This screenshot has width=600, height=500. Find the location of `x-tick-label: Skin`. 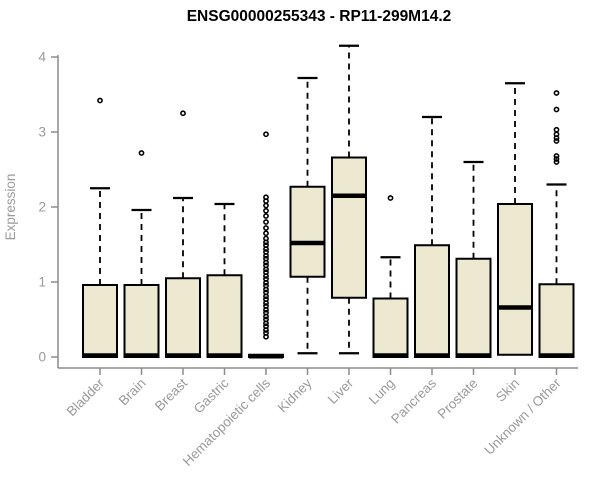

x-tick-label: Skin is located at coordinates (507, 390).